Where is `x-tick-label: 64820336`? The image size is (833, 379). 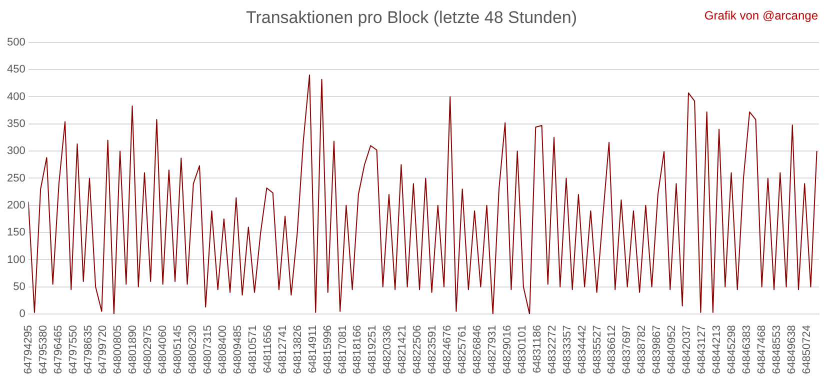
x-tick-label: 64820336 is located at coordinates (388, 349).